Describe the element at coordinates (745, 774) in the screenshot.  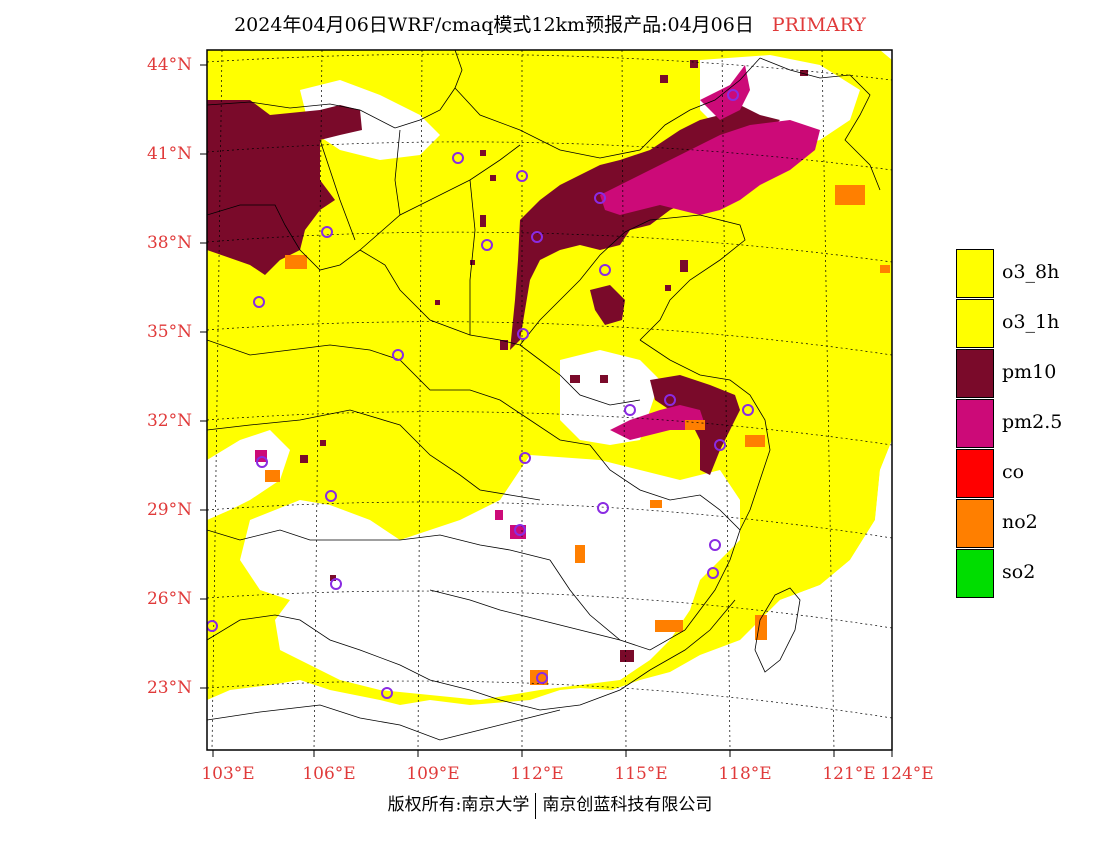
I see `lon-label: 118°E` at that location.